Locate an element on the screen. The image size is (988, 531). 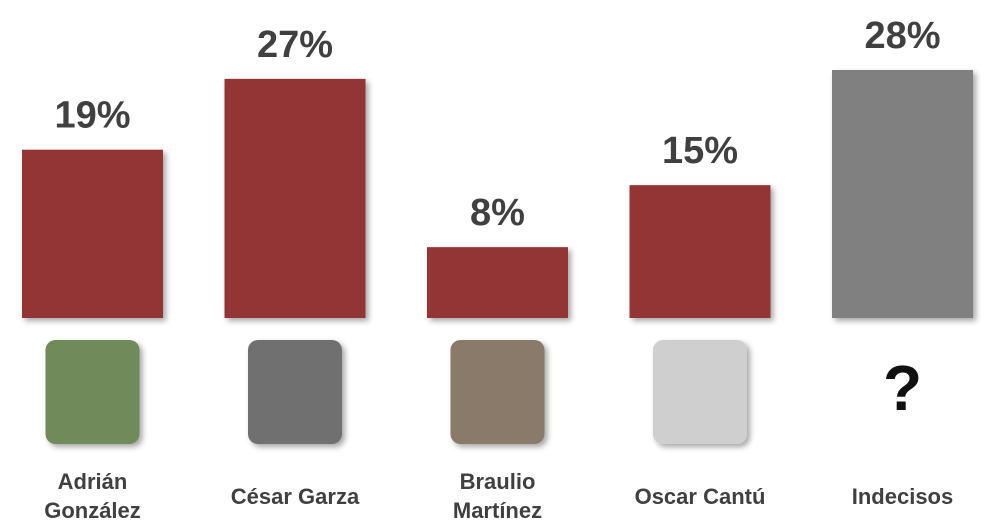
value-label: 28% is located at coordinates (902, 36).